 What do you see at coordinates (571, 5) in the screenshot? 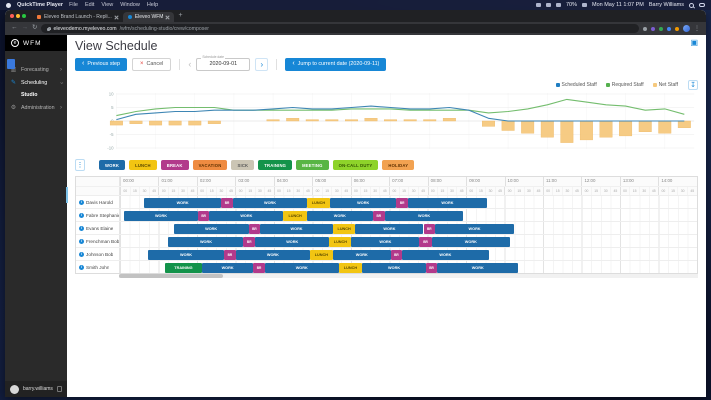
I see `battery-percent: 70%` at bounding box center [571, 5].